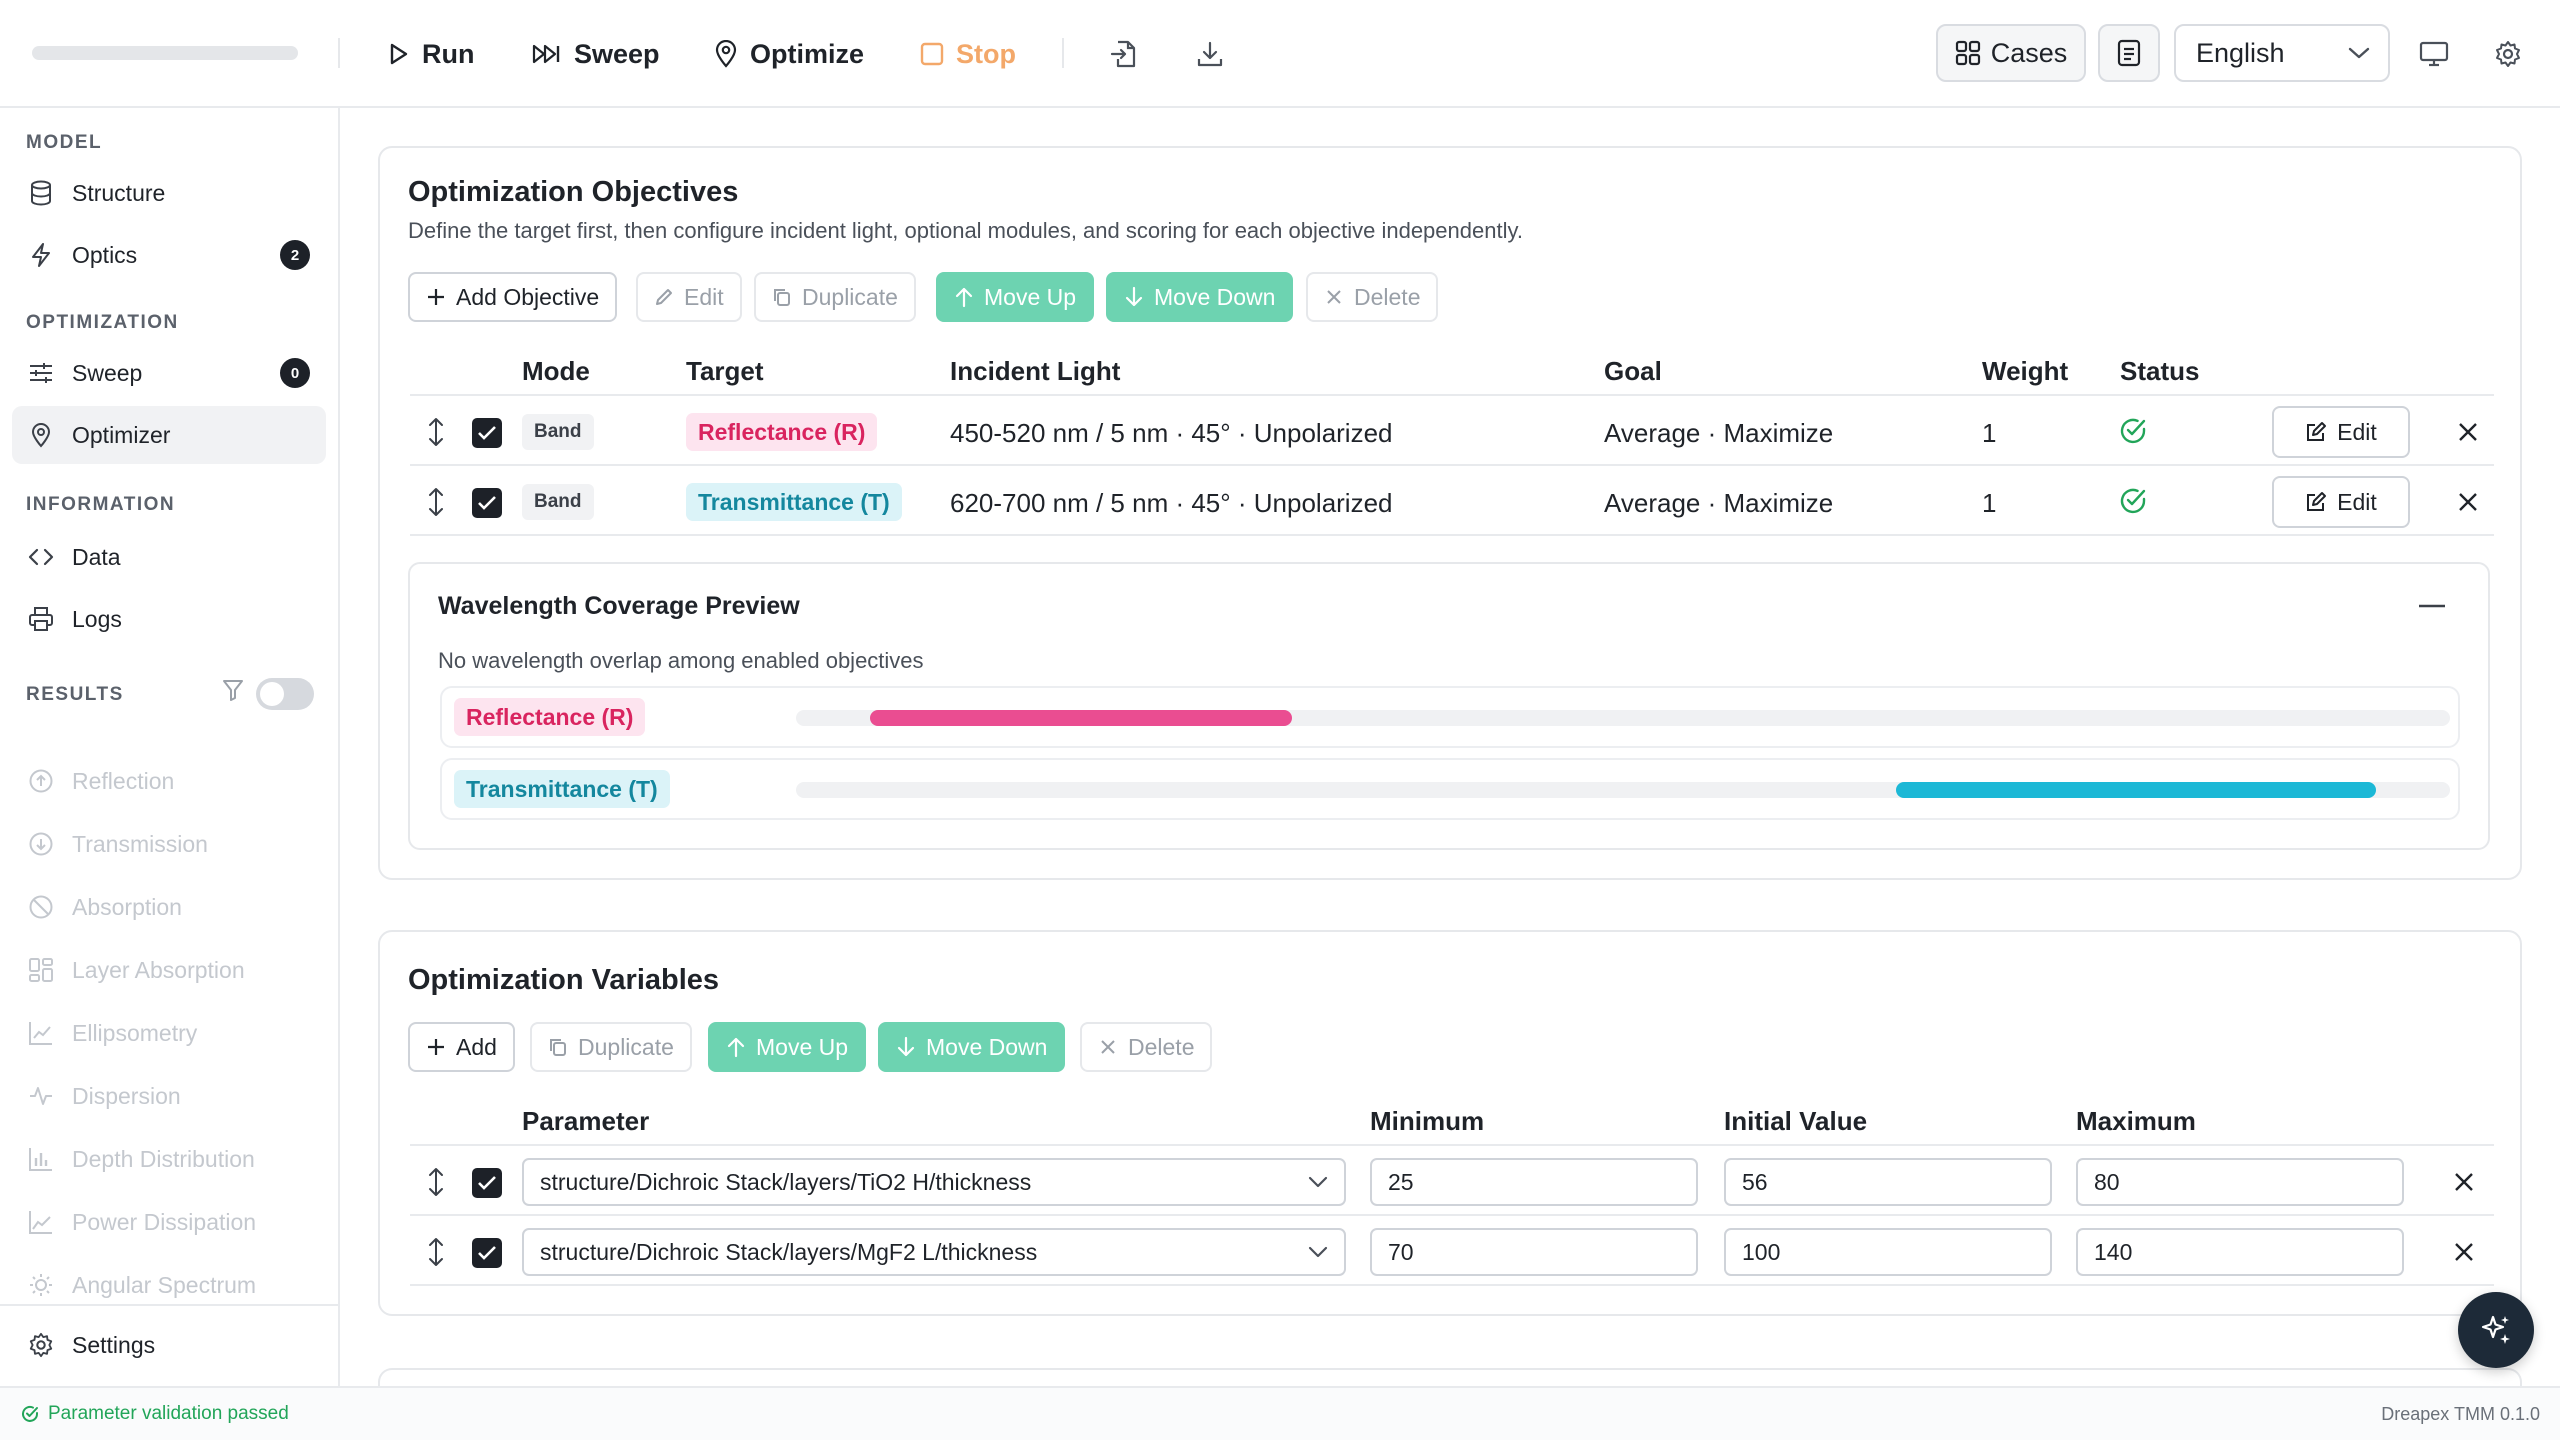  What do you see at coordinates (295, 373) in the screenshot?
I see `sweep-count-badge: 0` at bounding box center [295, 373].